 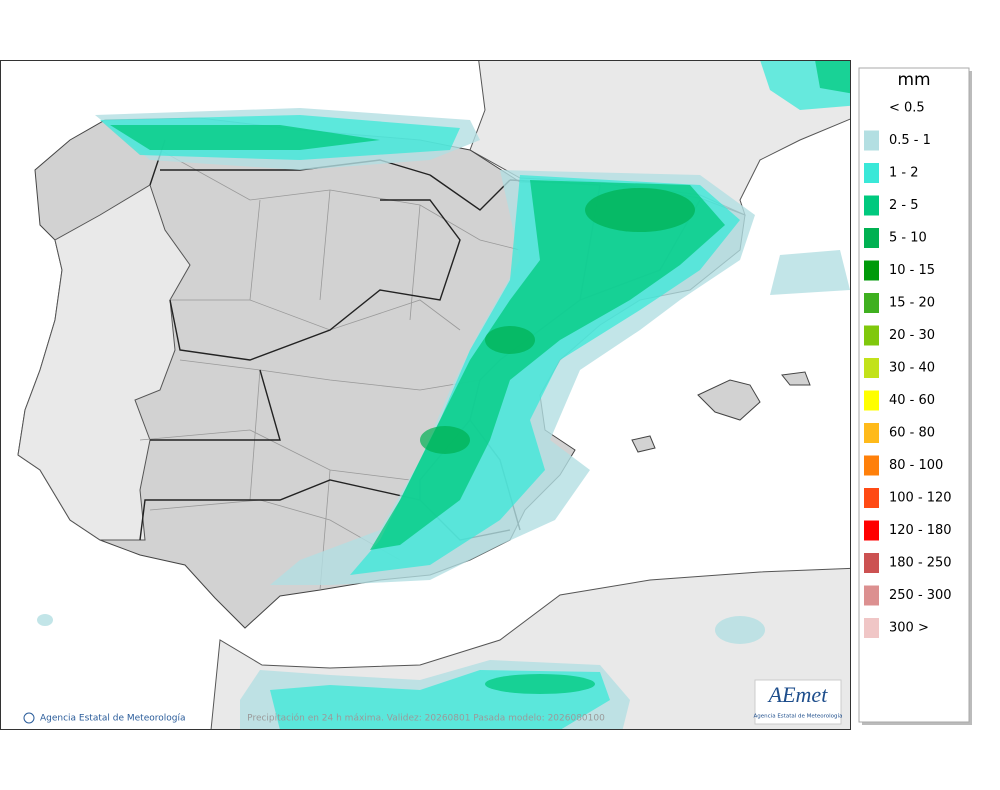 What do you see at coordinates (798, 694) in the screenshot?
I see `logo-name: AEmet` at bounding box center [798, 694].